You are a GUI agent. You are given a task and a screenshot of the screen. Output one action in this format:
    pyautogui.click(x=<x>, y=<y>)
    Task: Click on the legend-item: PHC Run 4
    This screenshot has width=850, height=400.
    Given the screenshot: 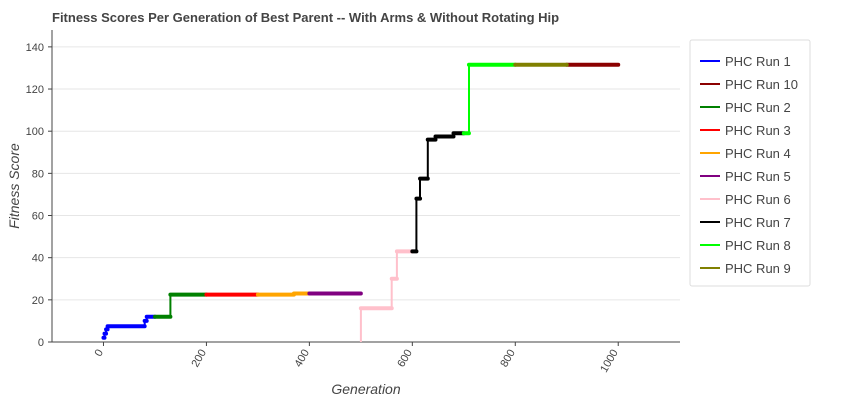 What is the action you would take?
    pyautogui.click(x=745, y=153)
    